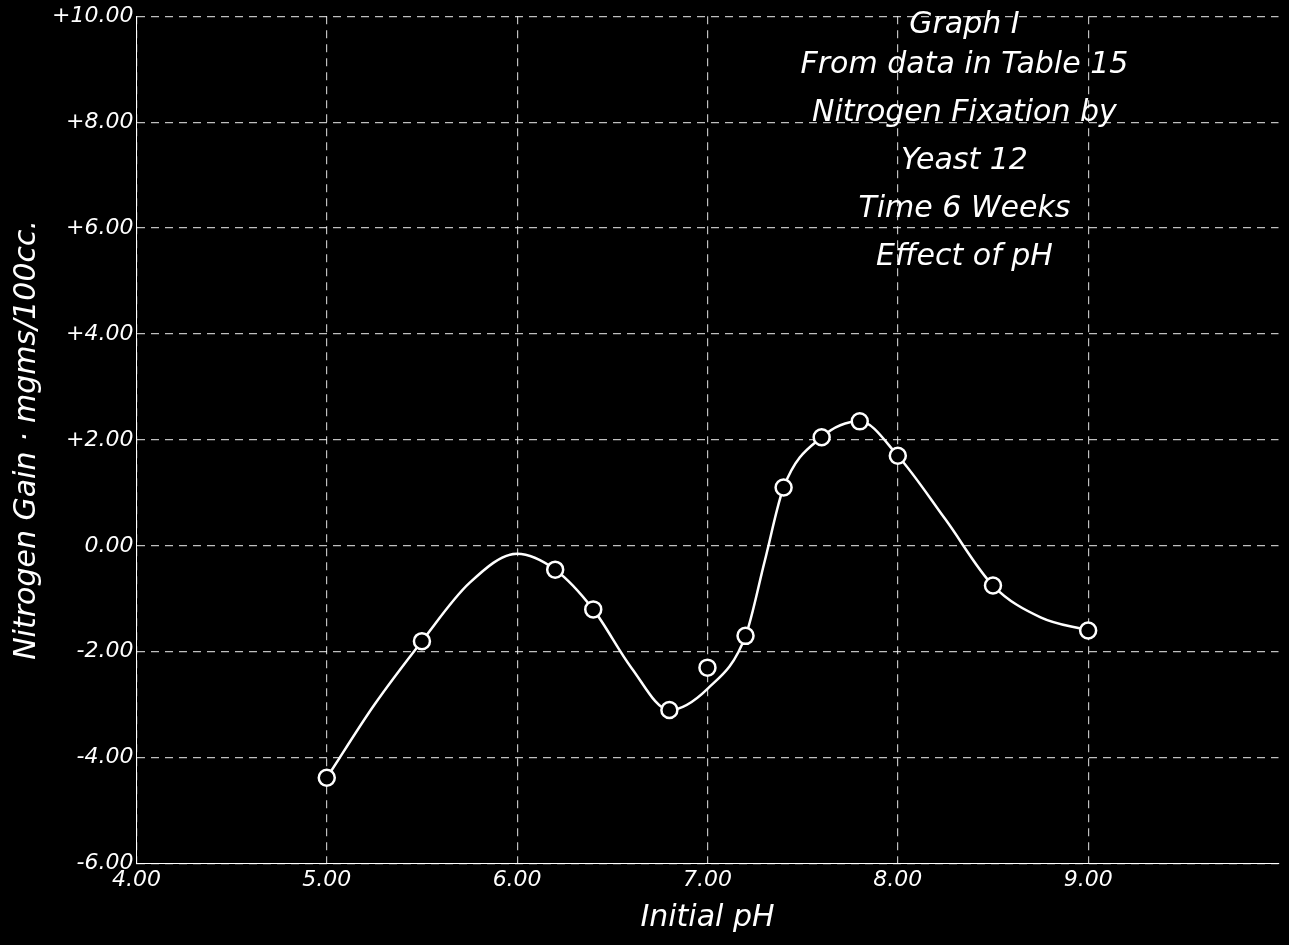 The width and height of the screenshot is (1289, 945). I want to click on y-tick-label: -4.00, so click(105, 756).